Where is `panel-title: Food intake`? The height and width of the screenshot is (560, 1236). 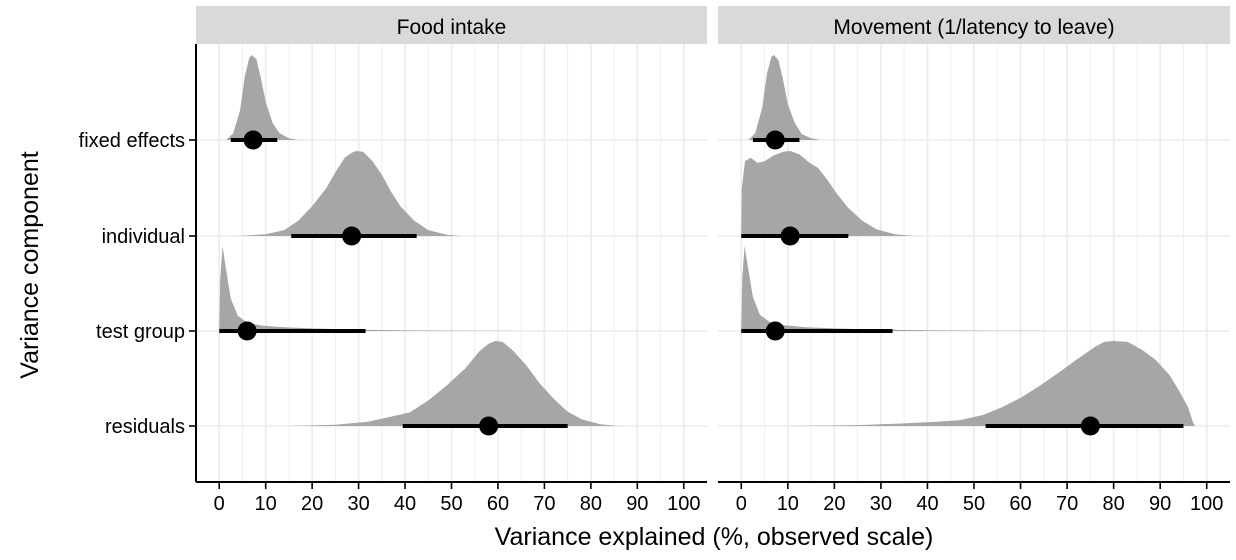
panel-title: Food intake is located at coordinates (452, 27).